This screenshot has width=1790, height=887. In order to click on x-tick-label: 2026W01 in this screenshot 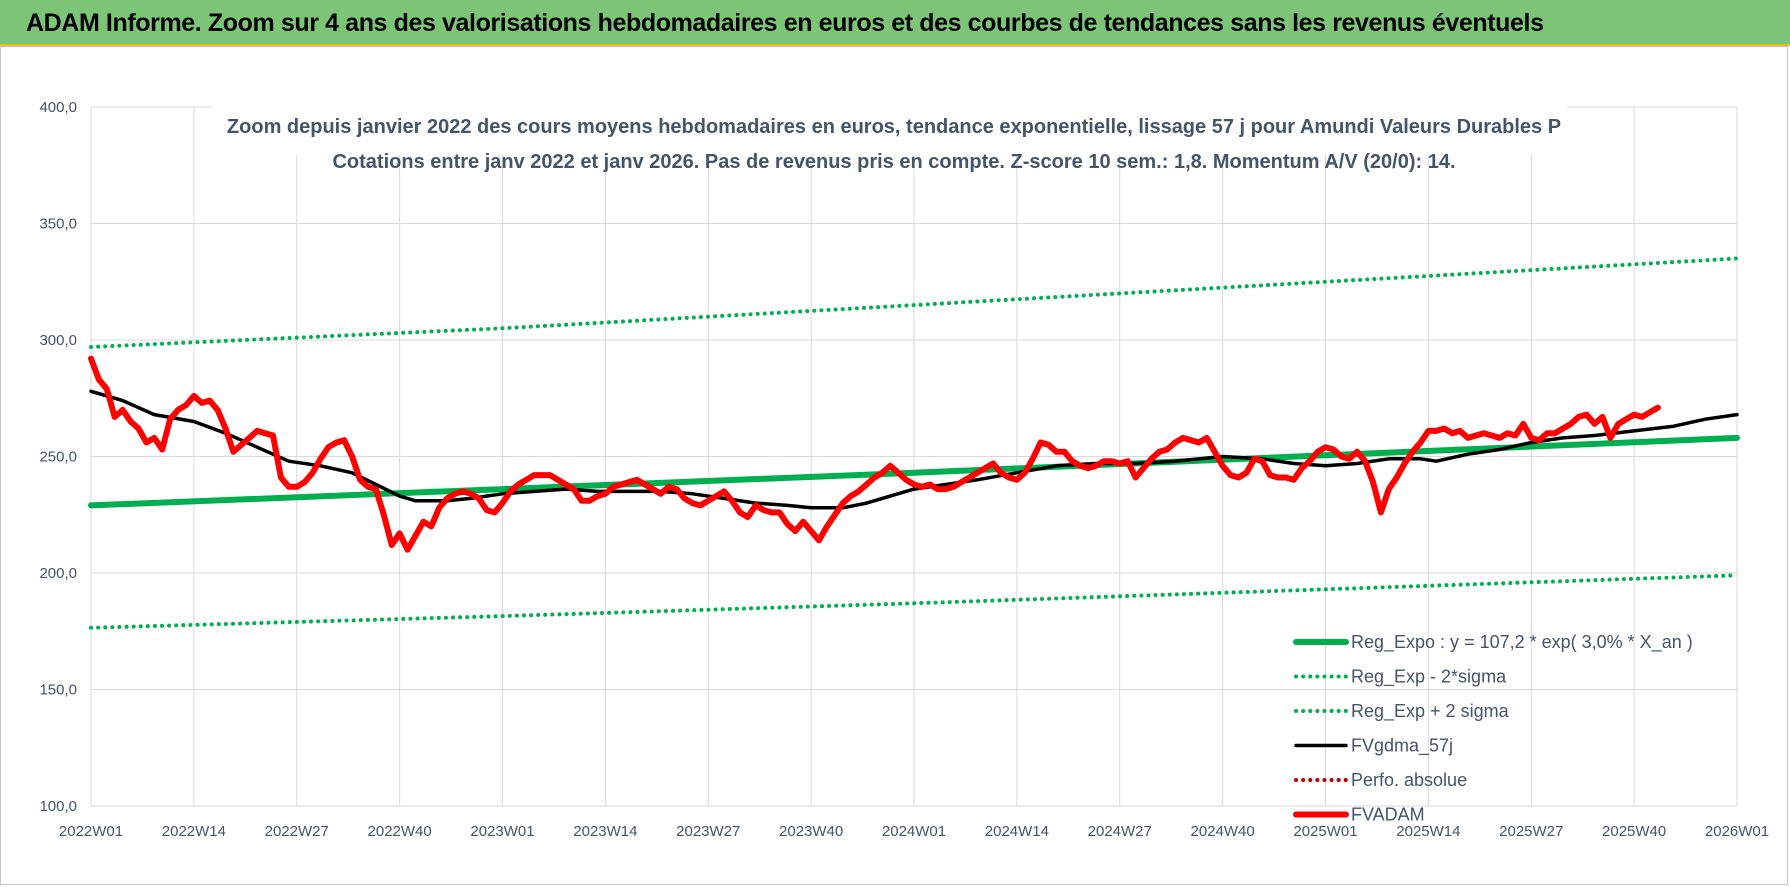, I will do `click(1737, 831)`.